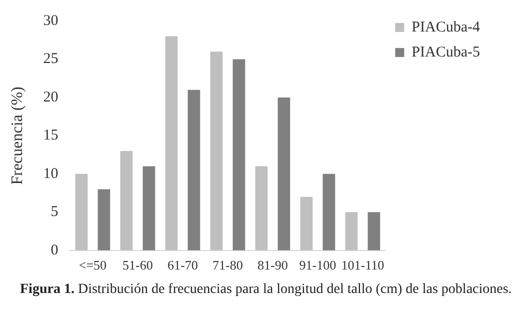 This screenshot has height=332, width=530. What do you see at coordinates (362, 265) in the screenshot?
I see `x-tick-label: 101-110` at bounding box center [362, 265].